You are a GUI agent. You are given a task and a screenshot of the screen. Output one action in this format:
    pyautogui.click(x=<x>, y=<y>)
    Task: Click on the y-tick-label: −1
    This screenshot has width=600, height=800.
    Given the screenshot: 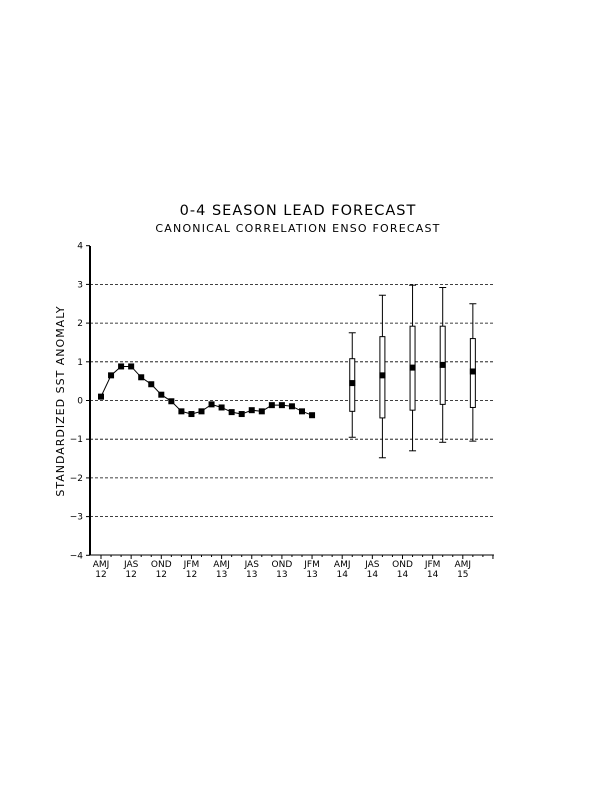 What is the action you would take?
    pyautogui.click(x=76, y=440)
    